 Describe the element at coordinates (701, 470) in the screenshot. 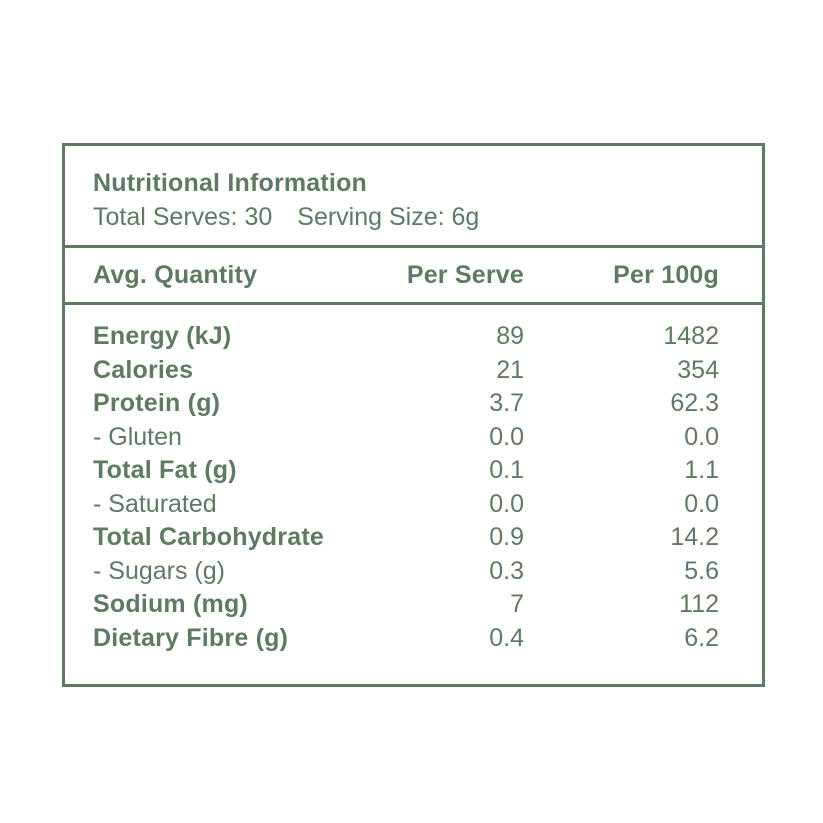

I see `per-100g-value: 1.1` at that location.